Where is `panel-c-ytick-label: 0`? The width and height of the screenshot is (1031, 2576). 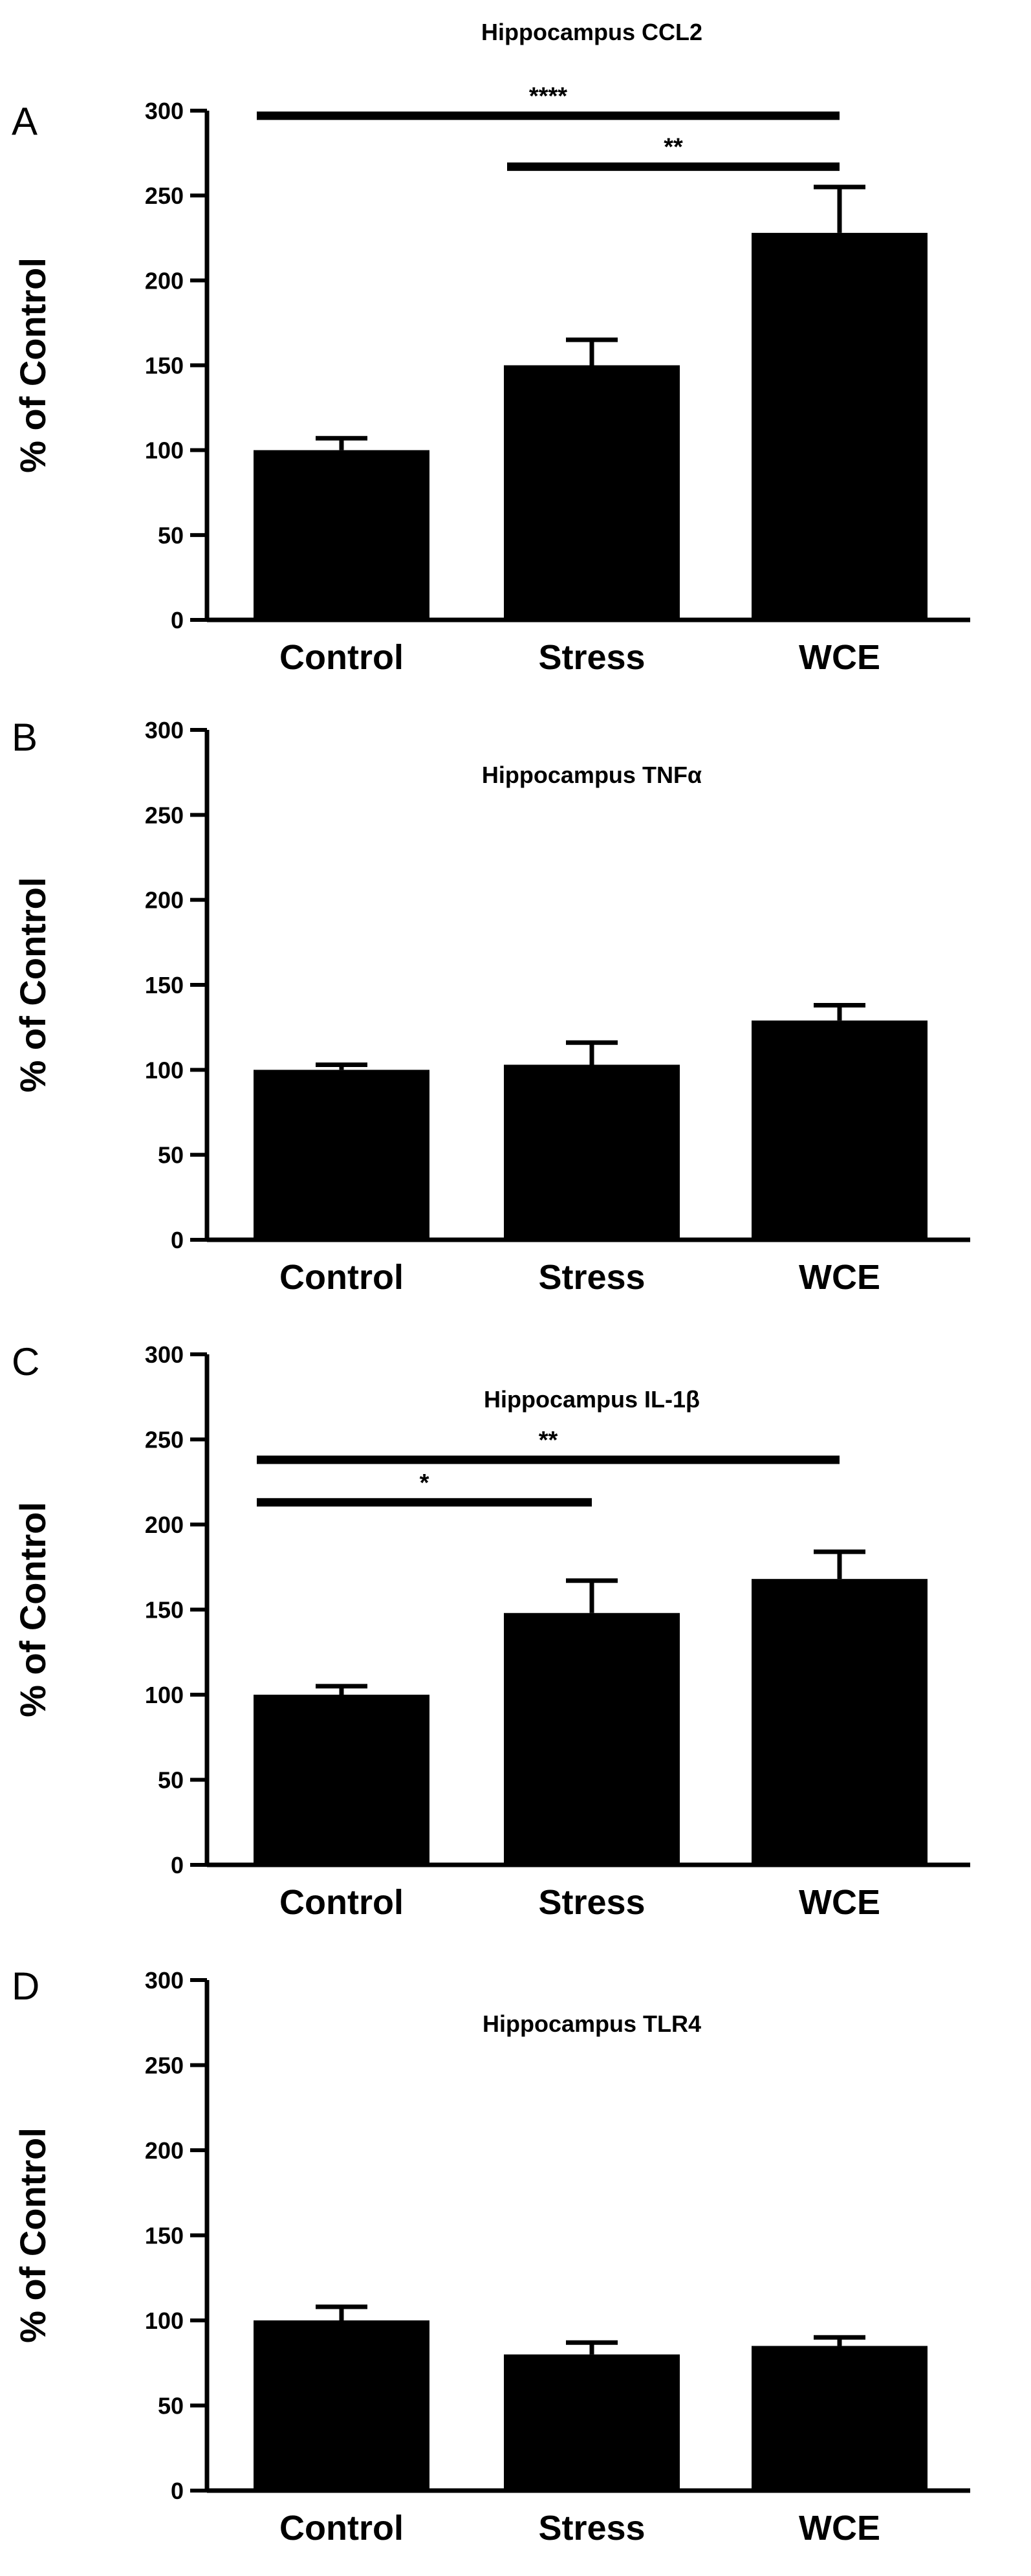
panel-c-ytick-label: 0 is located at coordinates (177, 1865).